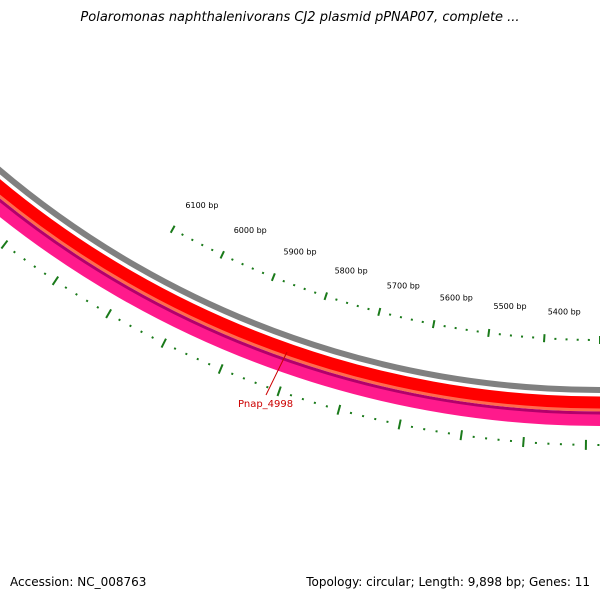  I want to click on ruler-label: 5500 bp, so click(510, 306).